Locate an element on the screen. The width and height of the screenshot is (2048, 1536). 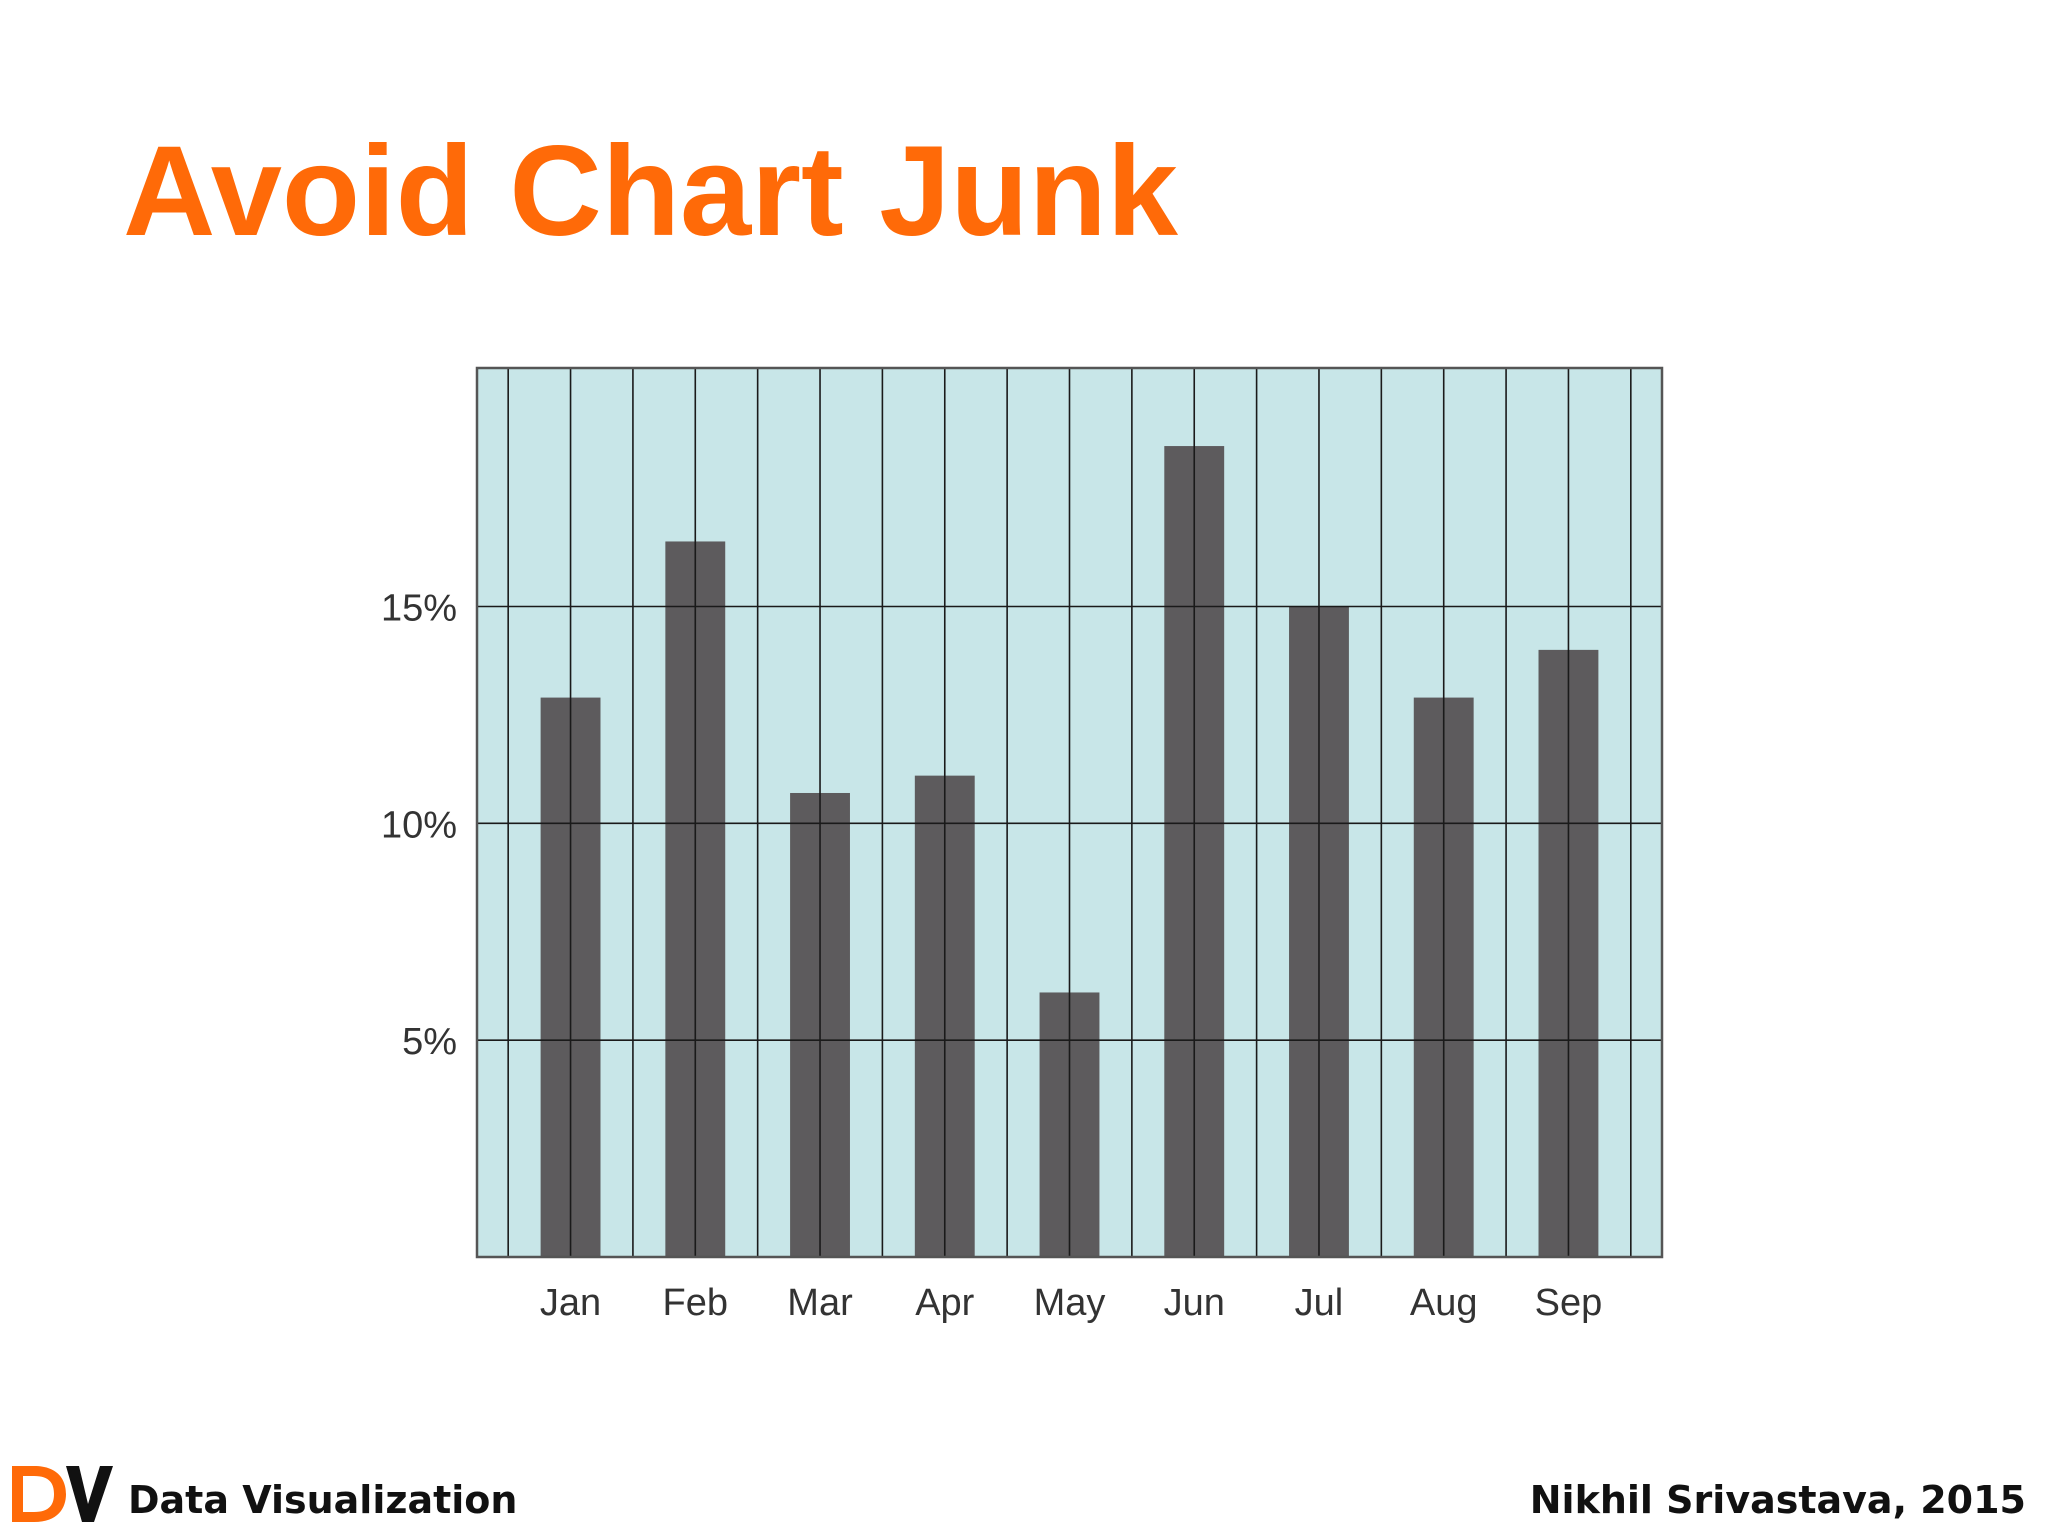
y-tick-label: 10% is located at coordinates (419, 825).